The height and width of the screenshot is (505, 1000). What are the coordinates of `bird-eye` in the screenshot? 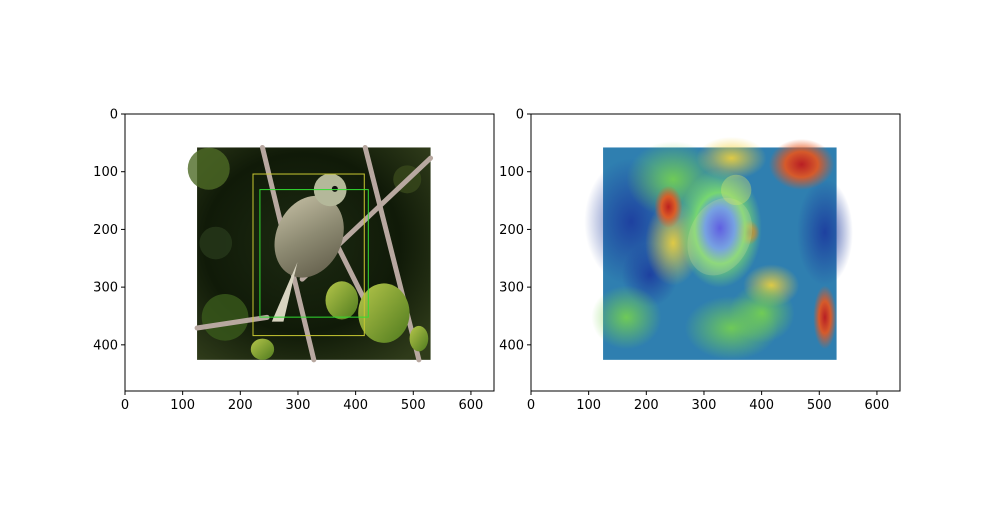 It's located at (334, 188).